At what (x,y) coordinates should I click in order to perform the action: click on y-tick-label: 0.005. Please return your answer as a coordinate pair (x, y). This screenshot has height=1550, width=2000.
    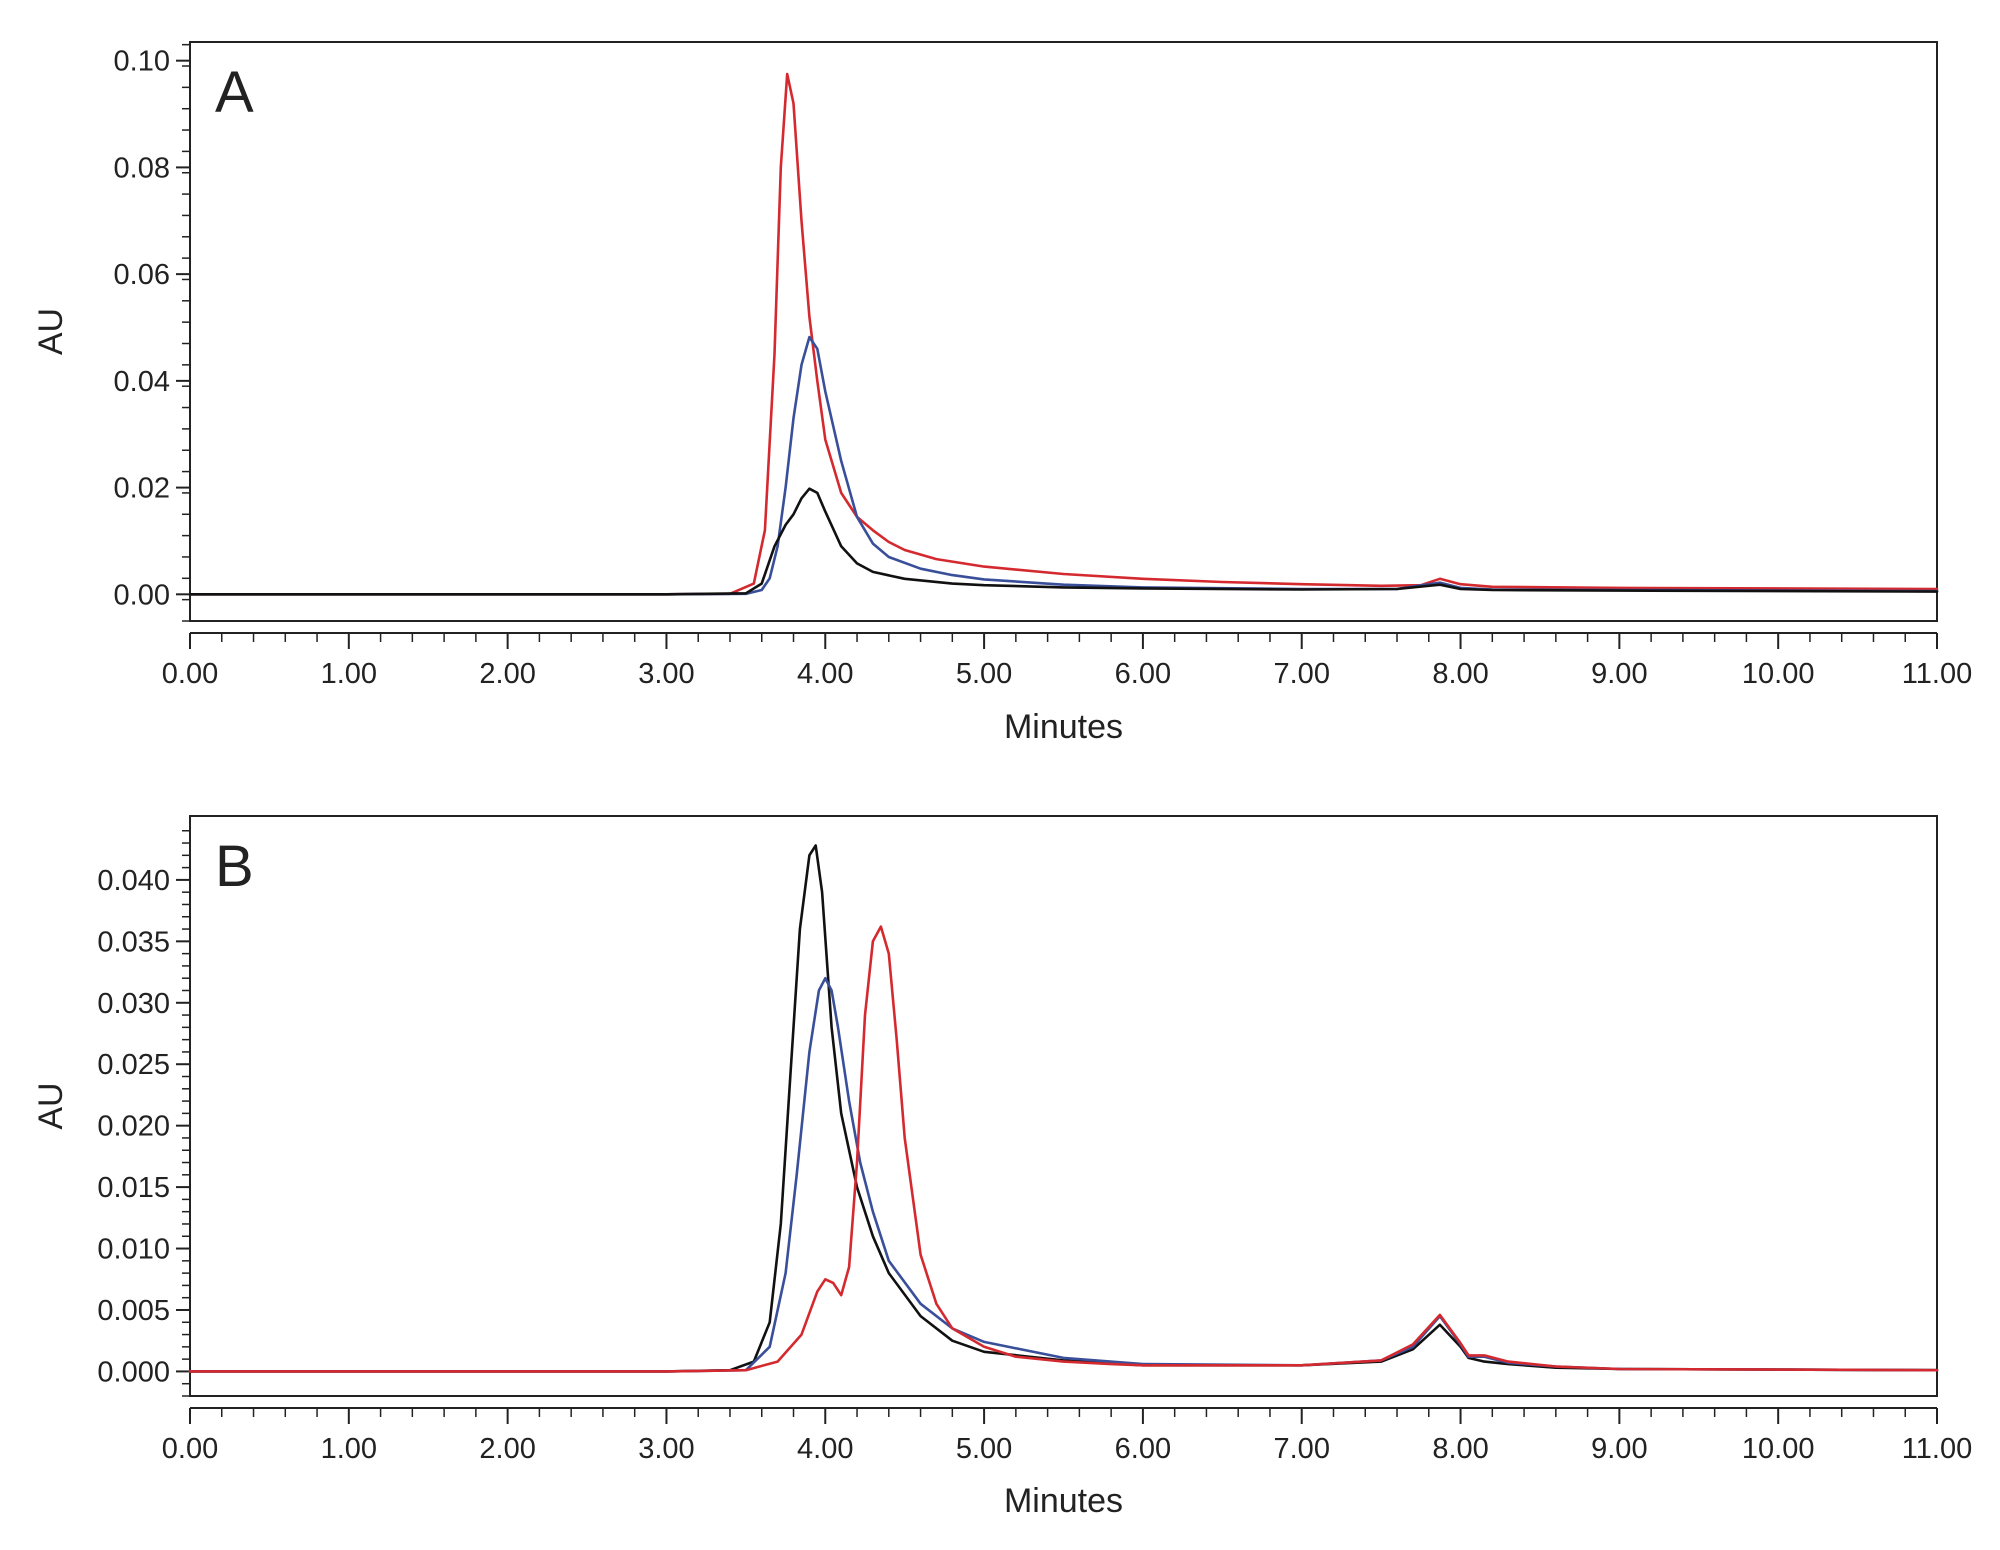
    Looking at the image, I should click on (133, 1311).